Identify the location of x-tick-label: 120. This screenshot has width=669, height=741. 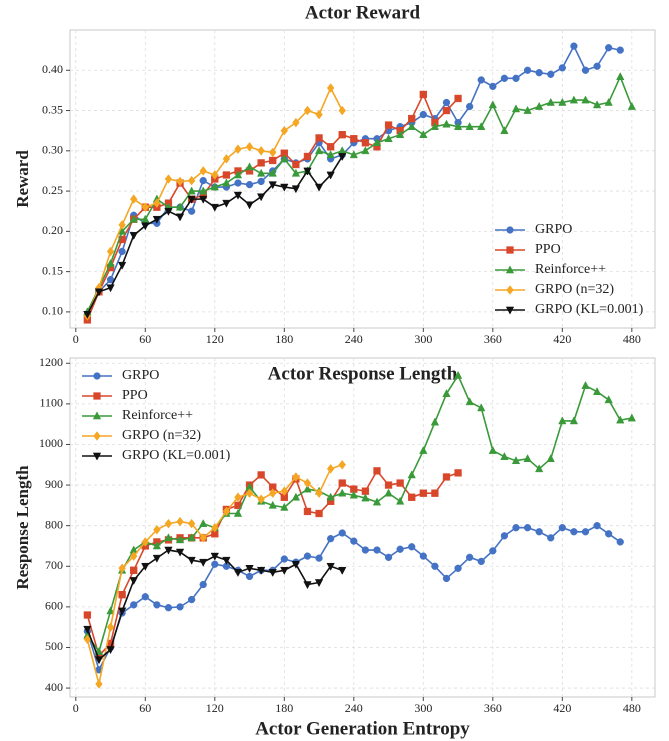
(215, 708).